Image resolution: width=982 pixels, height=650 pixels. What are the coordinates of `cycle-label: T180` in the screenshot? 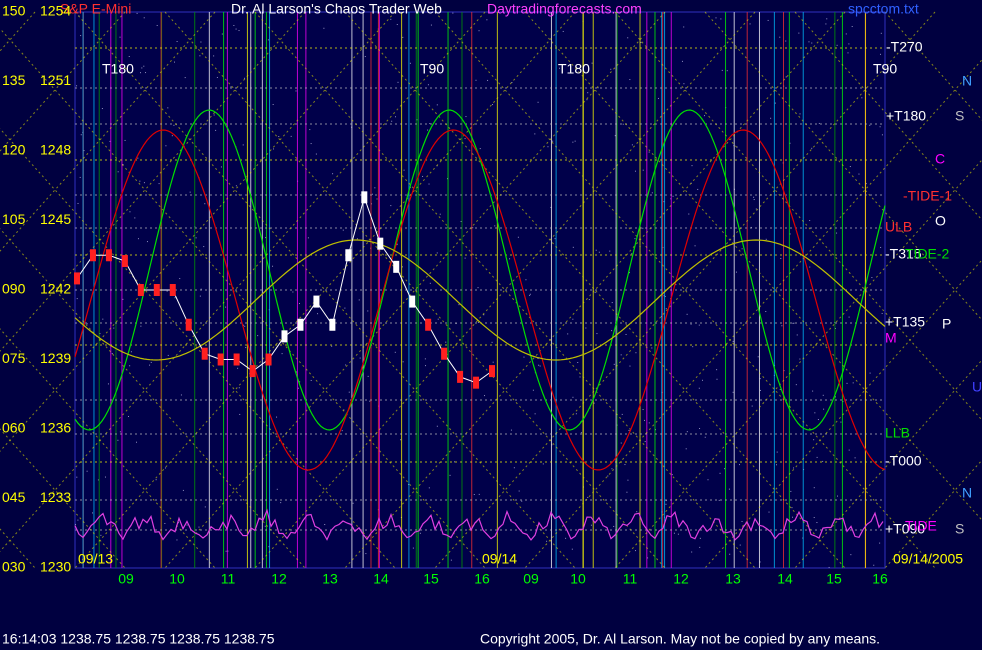 It's located at (118, 69).